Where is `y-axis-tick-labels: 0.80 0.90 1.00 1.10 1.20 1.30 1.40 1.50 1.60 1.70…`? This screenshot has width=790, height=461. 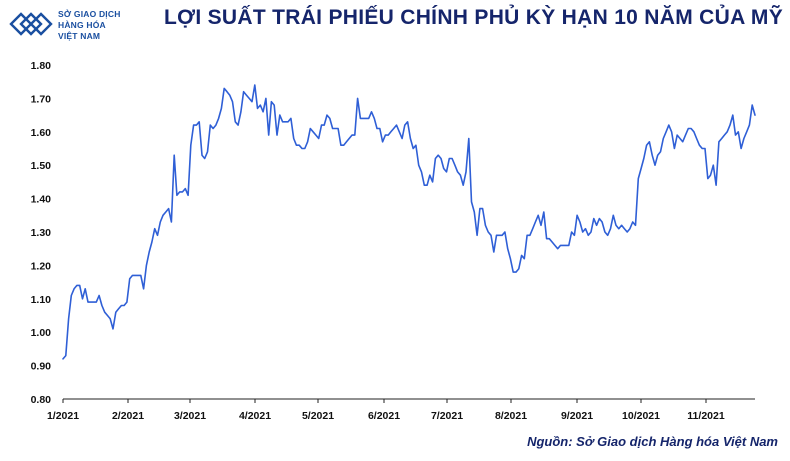 y-axis-tick-labels: 0.80 0.90 1.00 1.10 1.20 1.30 1.40 1.50 1.60 1.70… is located at coordinates (41, 233).